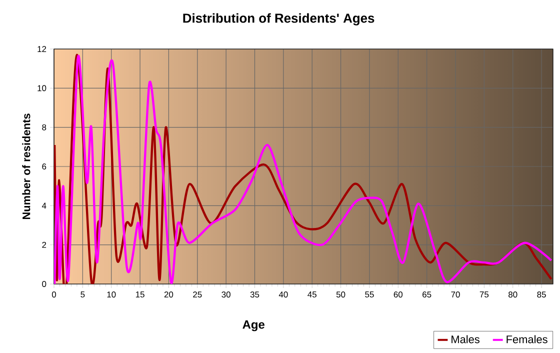  I want to click on x-tick-label: 50, so click(341, 295).